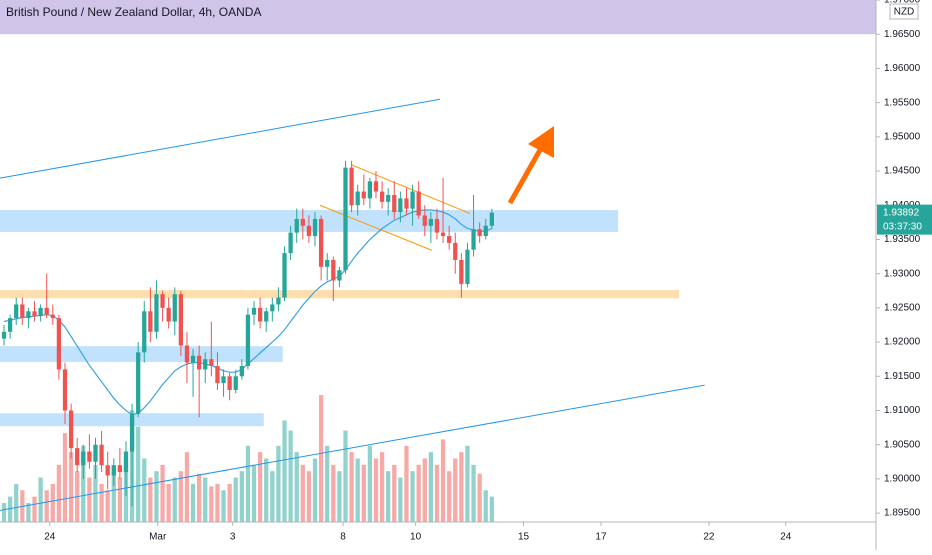 The width and height of the screenshot is (932, 555). What do you see at coordinates (525, 176) in the screenshot?
I see `arrow-shaft` at bounding box center [525, 176].